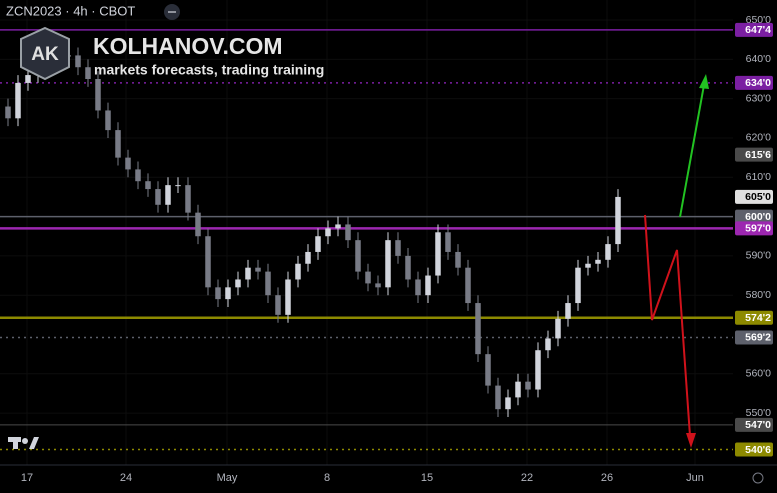 The width and height of the screenshot is (777, 493). Describe the element at coordinates (691, 440) in the screenshot. I see `red-arrow-head` at that location.